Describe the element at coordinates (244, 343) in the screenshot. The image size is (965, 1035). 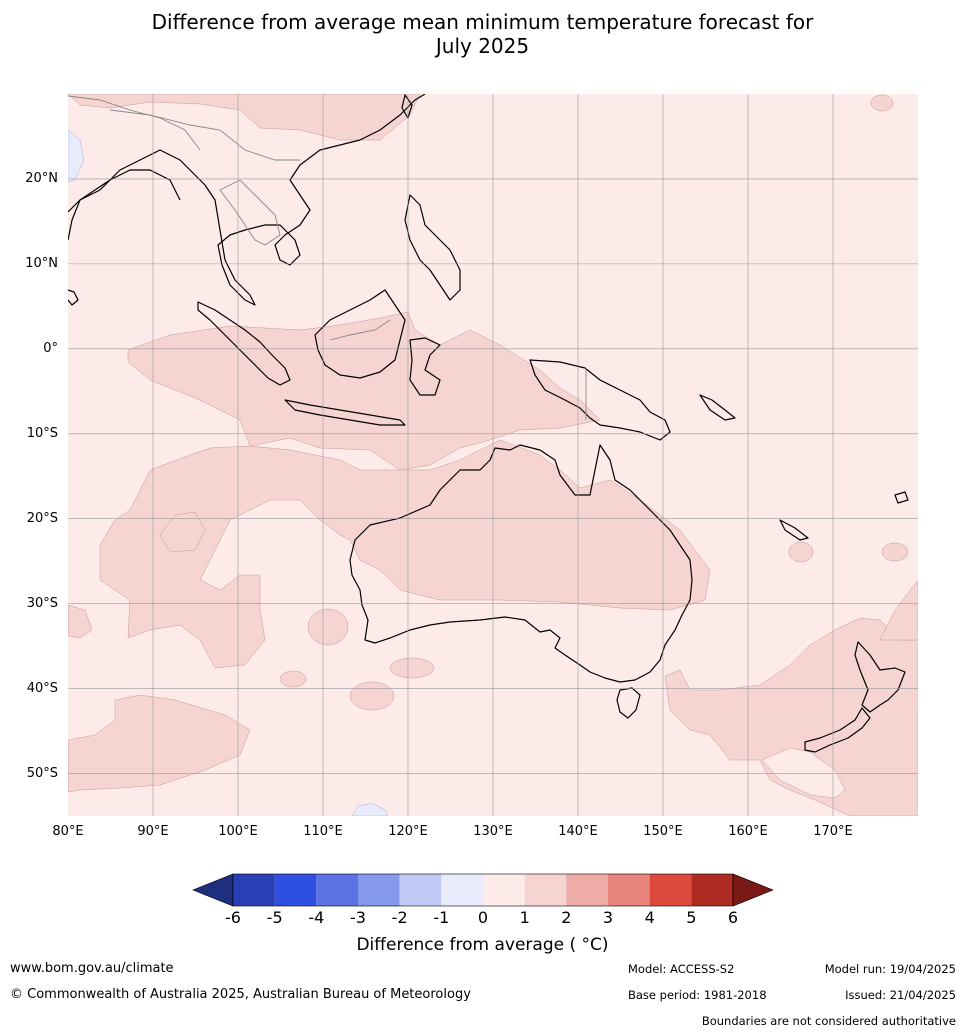
I see `coastline-sumatra` at that location.